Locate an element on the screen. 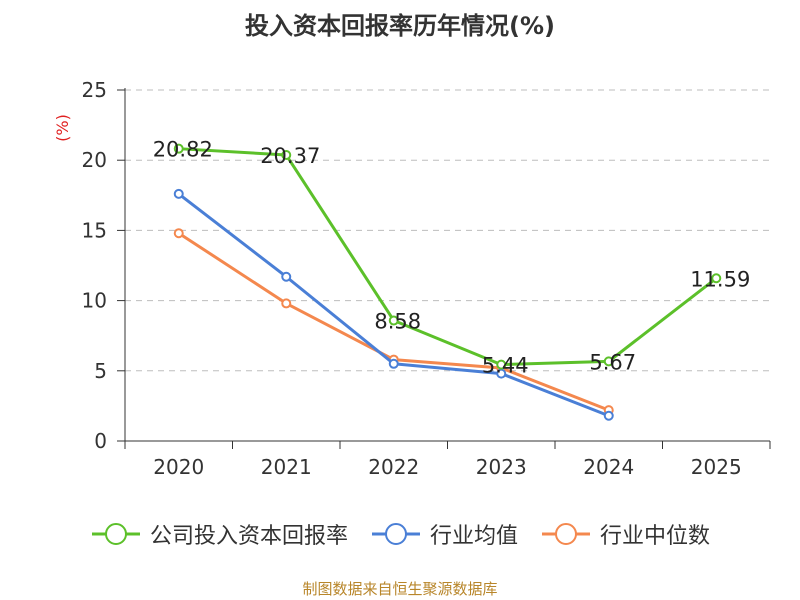 The width and height of the screenshot is (800, 600). data-label: 11.59 is located at coordinates (720, 279).